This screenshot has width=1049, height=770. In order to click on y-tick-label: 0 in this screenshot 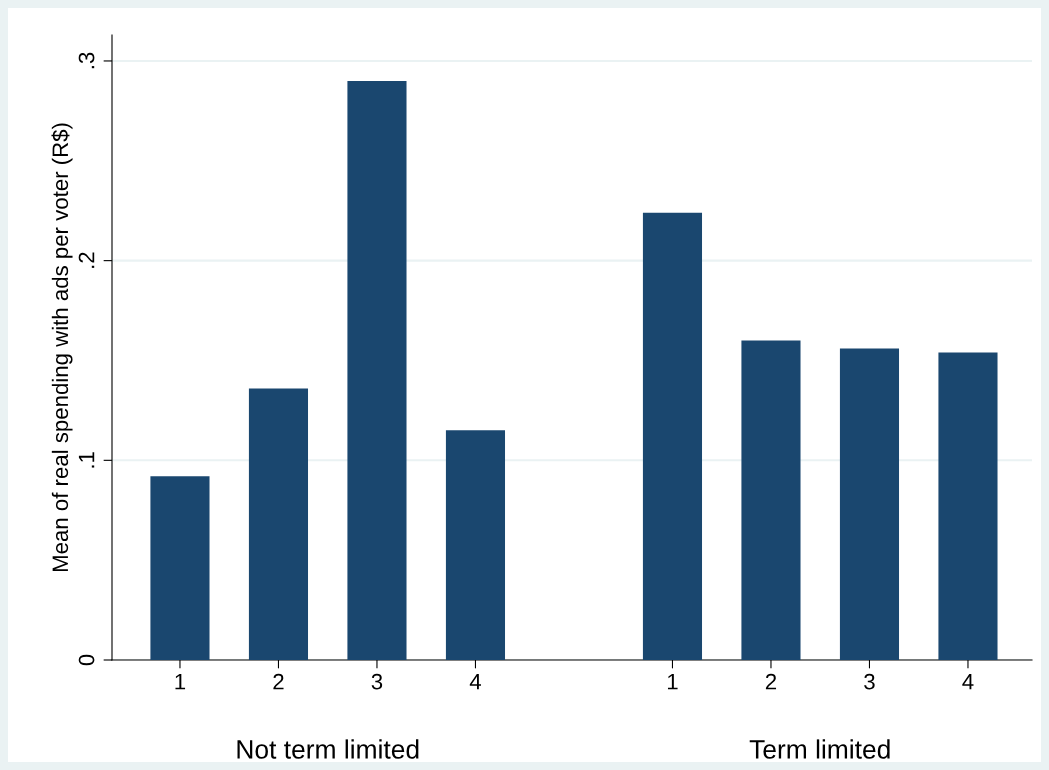, I will do `click(86, 660)`.